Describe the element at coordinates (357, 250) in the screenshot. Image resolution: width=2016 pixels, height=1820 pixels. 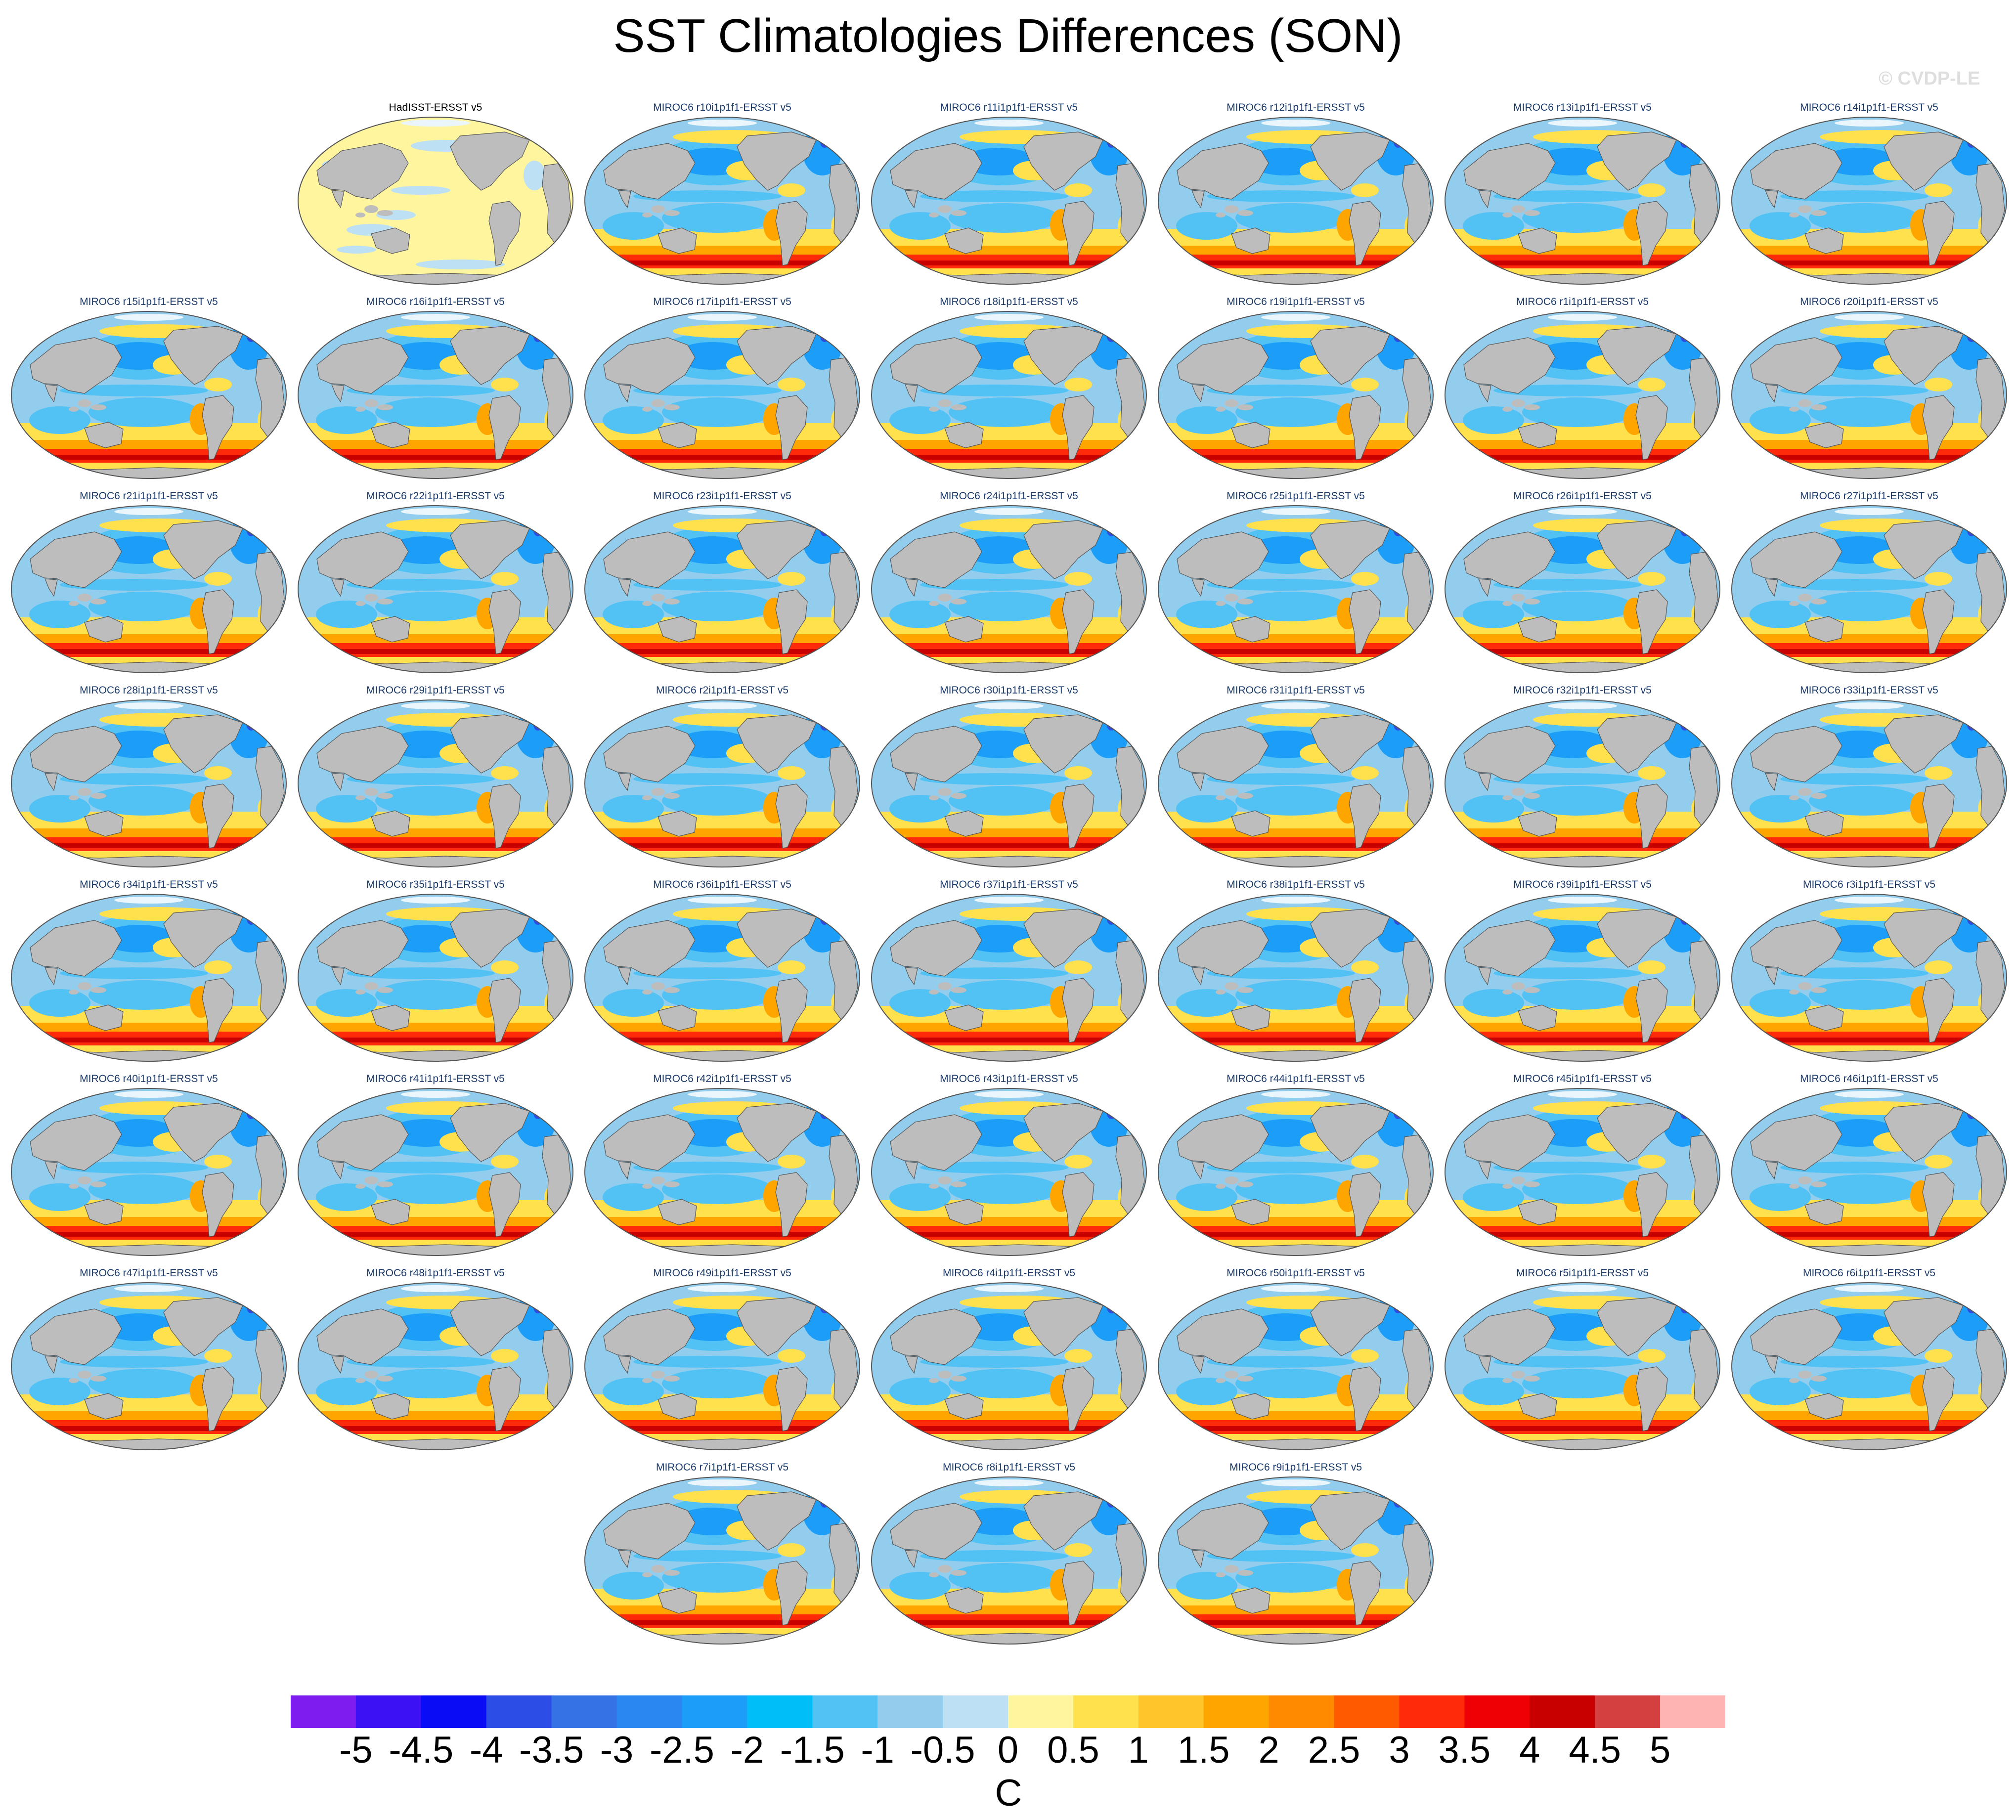
I see `sst-weak-cold-anomaly` at that location.